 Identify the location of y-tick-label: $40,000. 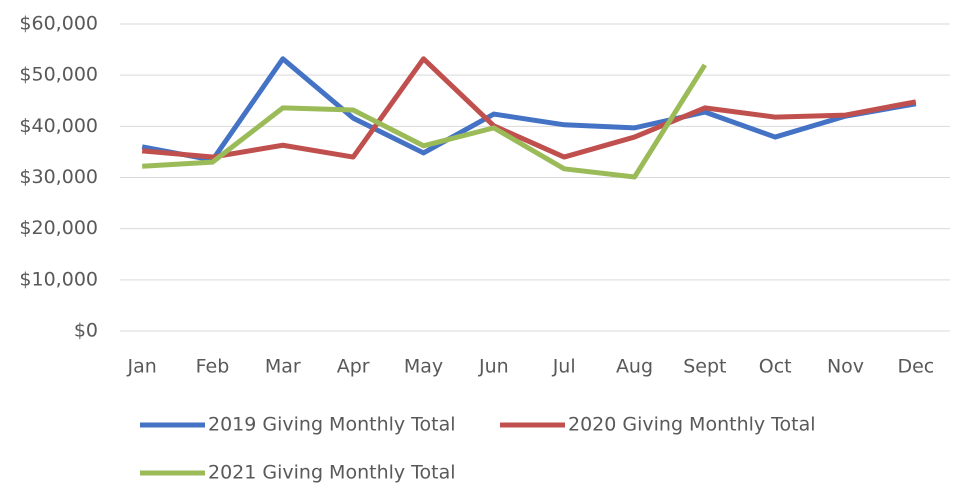
(58, 126).